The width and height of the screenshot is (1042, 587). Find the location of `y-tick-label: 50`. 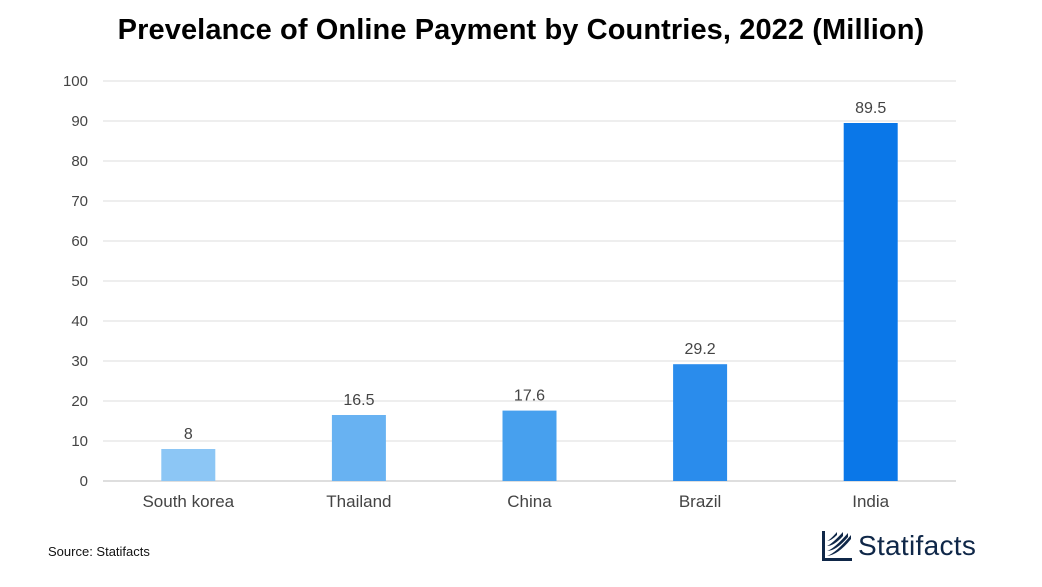

y-tick-label: 50 is located at coordinates (79, 281).